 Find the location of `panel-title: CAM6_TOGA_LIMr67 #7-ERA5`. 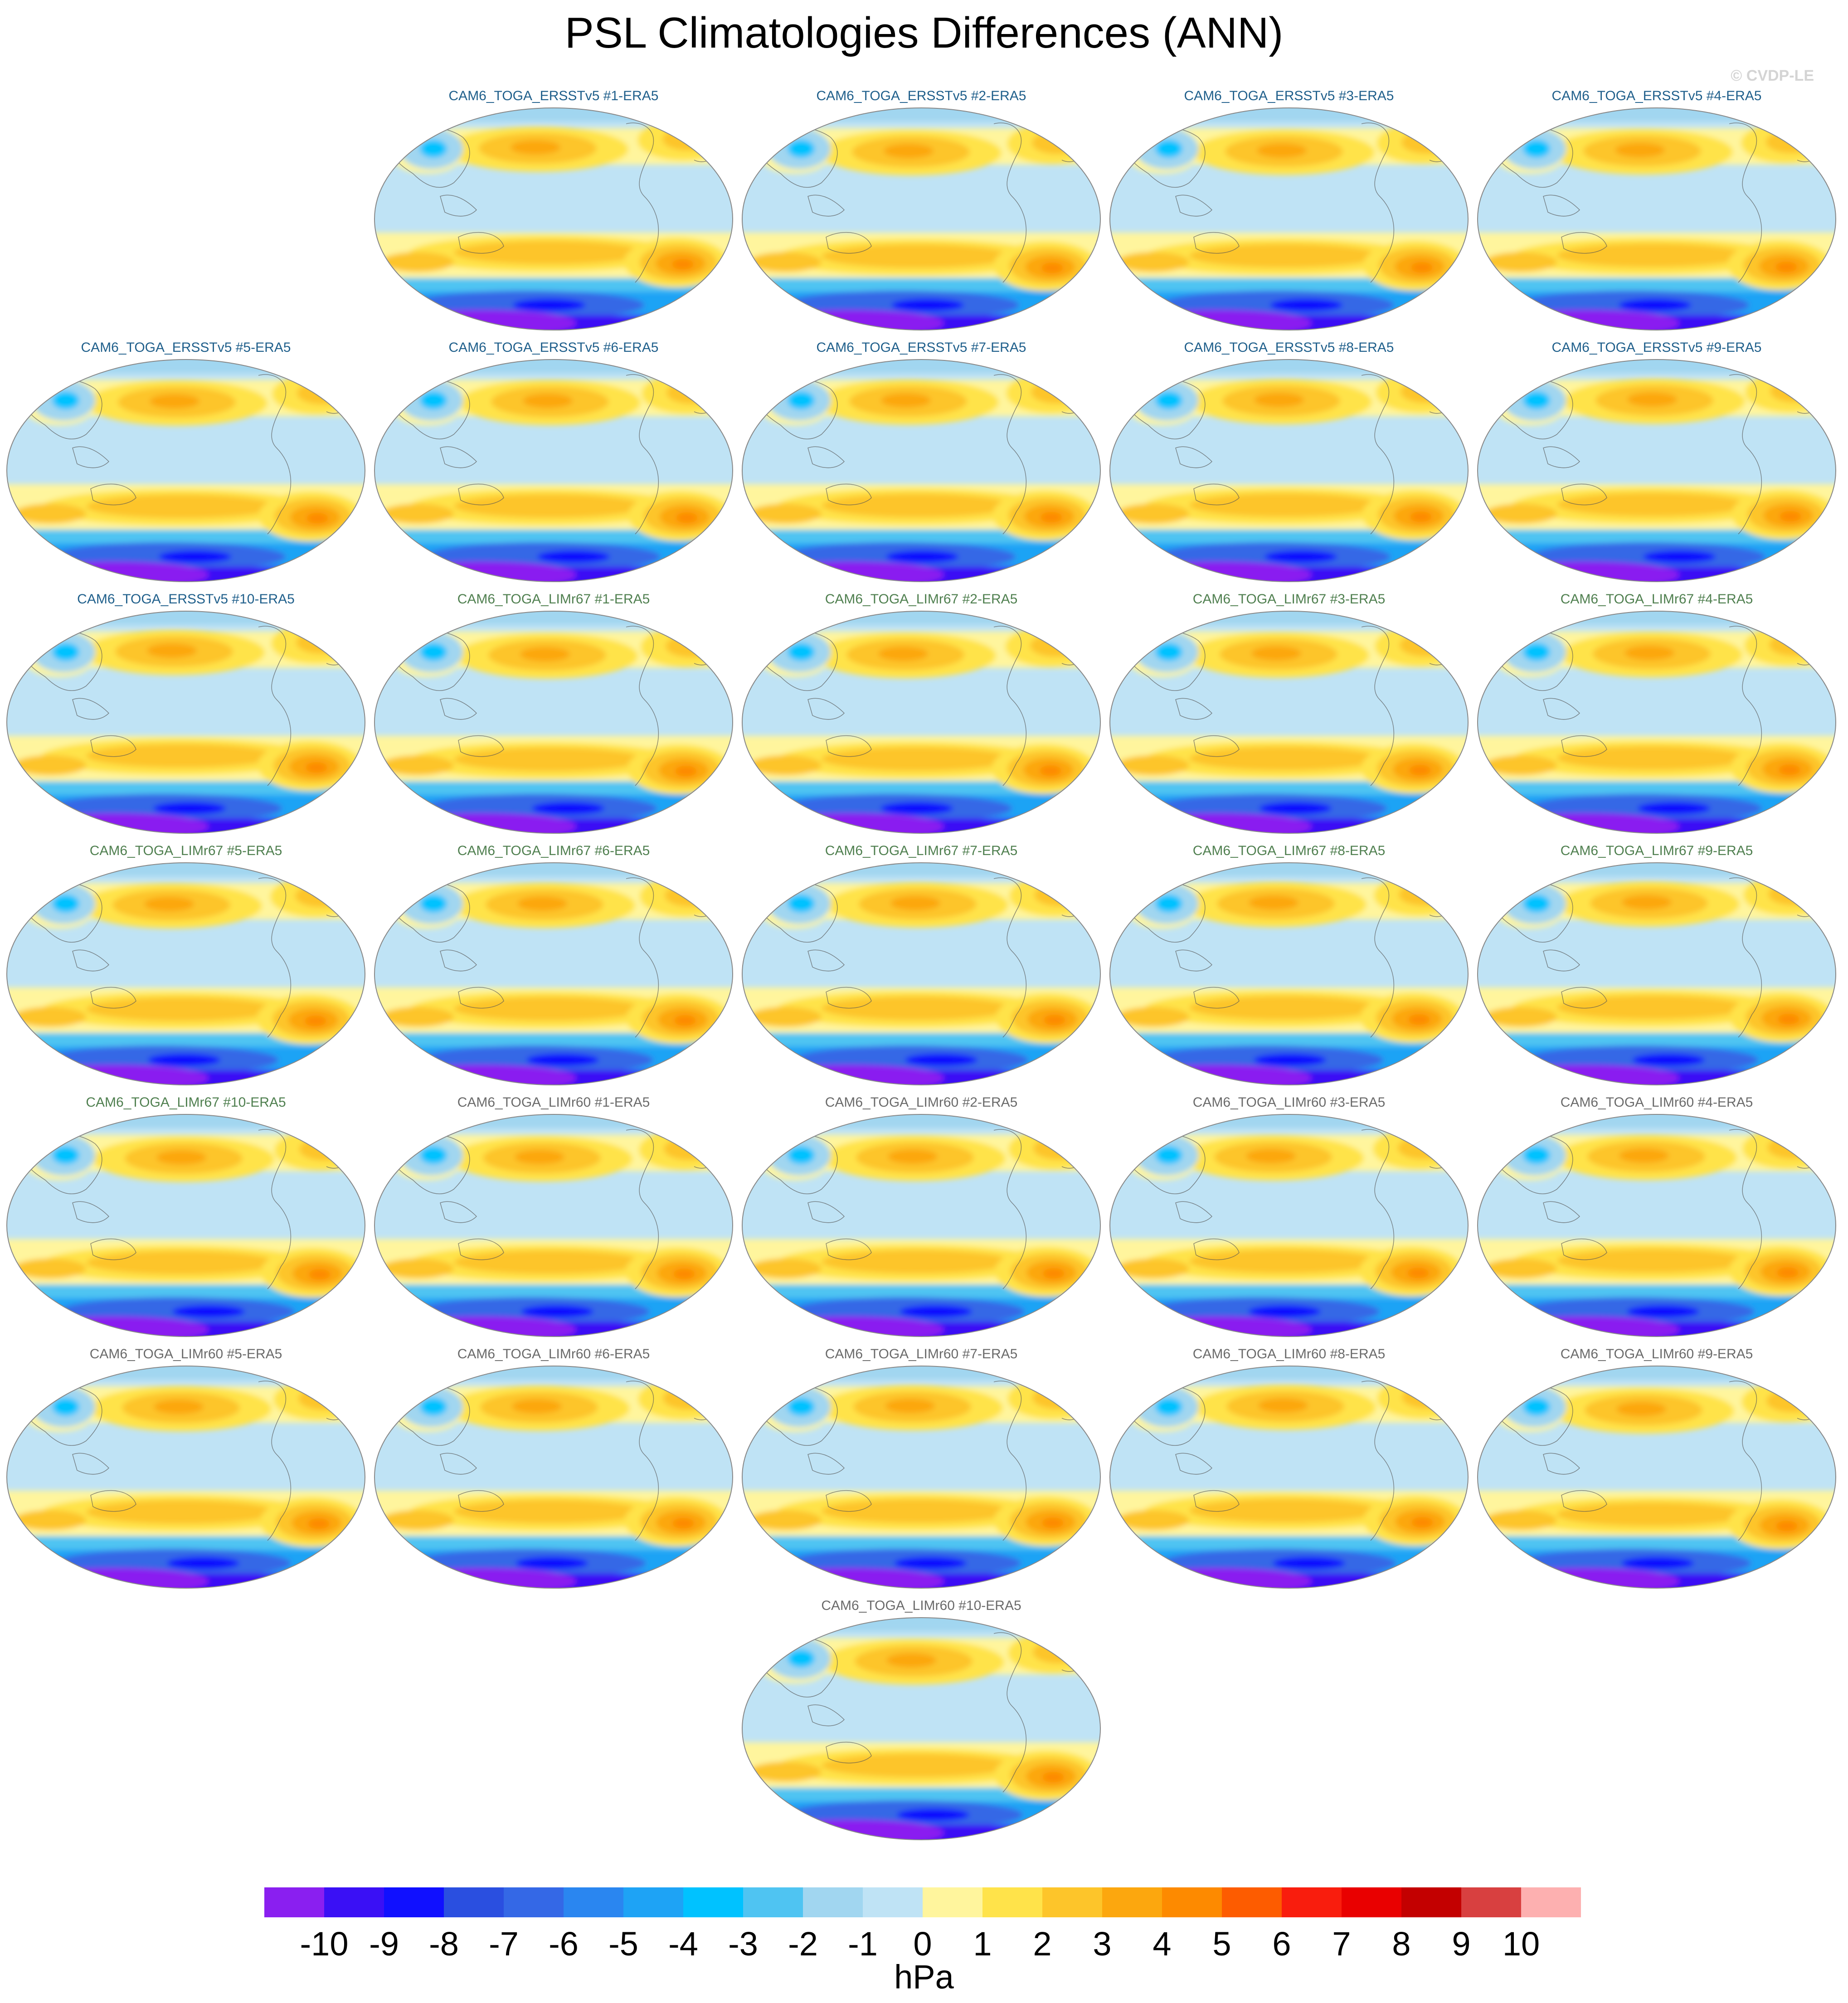

panel-title: CAM6_TOGA_LIMr67 #7-ERA5 is located at coordinates (921, 850).